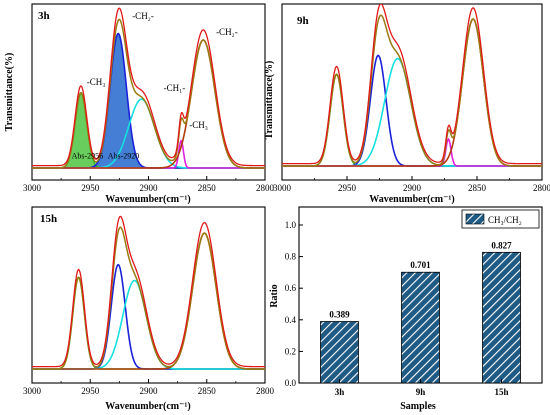 The height and width of the screenshot is (415, 550). I want to click on y-tick-label: 0.8, so click(291, 257).